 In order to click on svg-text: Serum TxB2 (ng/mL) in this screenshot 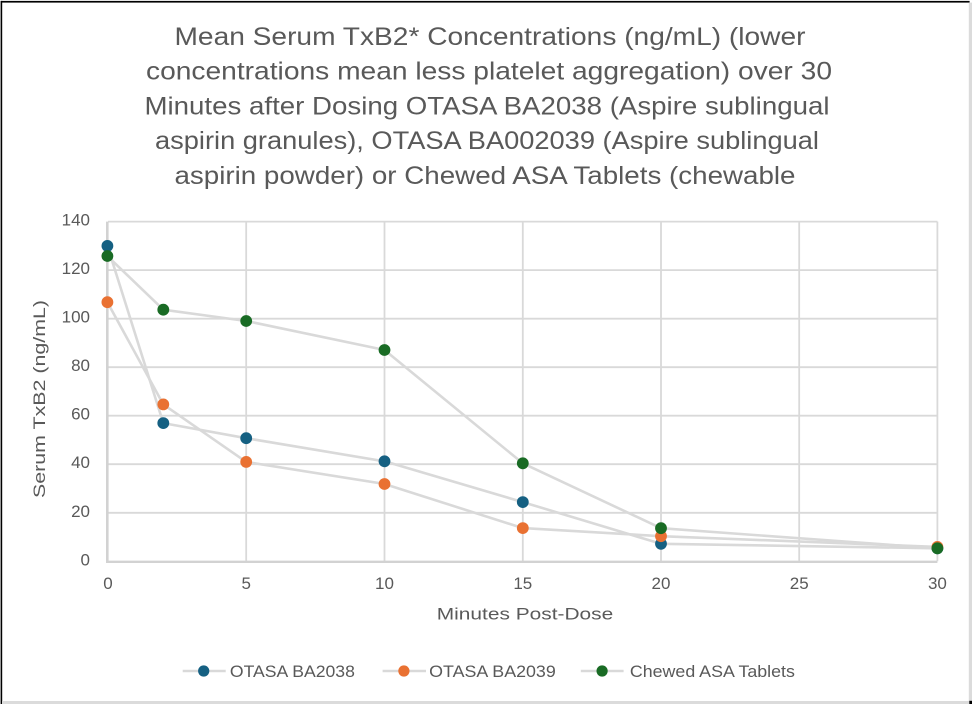, I will do `click(39, 399)`.